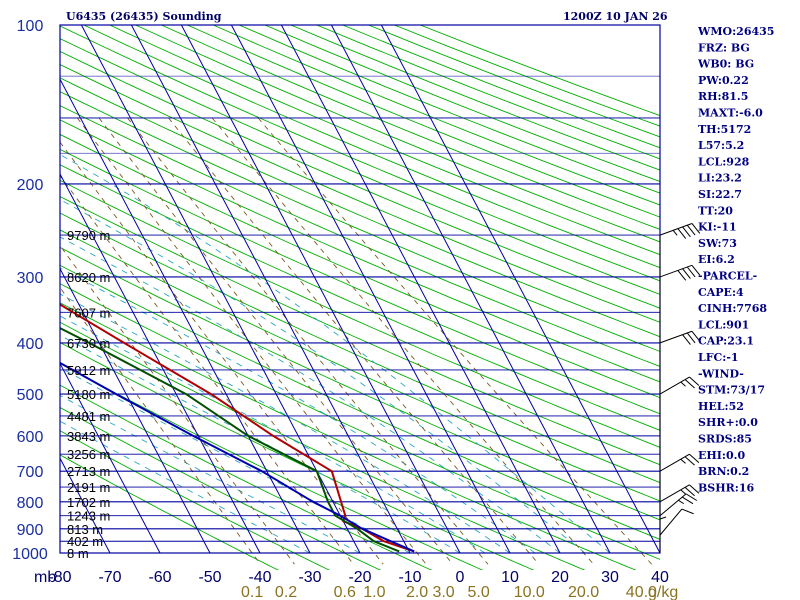  I want to click on pressure-tick-label: 600, so click(30, 437).